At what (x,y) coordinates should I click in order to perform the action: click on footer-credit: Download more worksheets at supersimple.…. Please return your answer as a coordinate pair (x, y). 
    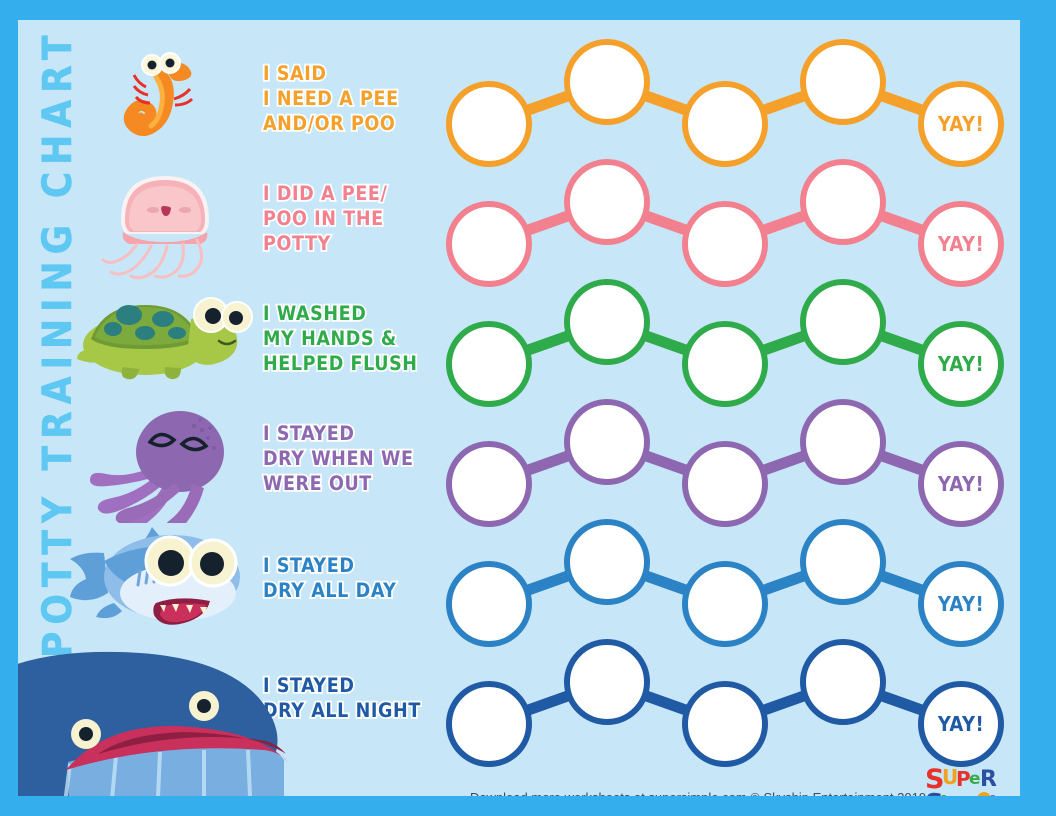
    Looking at the image, I should click on (698, 793).